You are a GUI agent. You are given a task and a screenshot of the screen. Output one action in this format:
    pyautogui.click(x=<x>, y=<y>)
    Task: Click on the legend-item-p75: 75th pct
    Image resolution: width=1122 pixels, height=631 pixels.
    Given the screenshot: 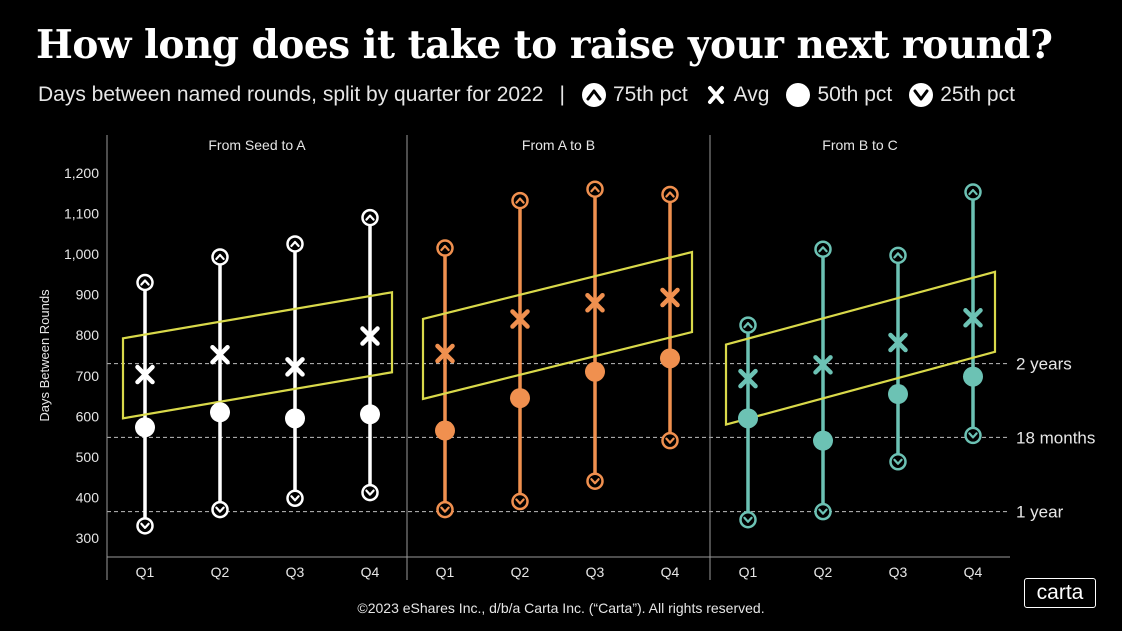 What is the action you would take?
    pyautogui.click(x=634, y=95)
    